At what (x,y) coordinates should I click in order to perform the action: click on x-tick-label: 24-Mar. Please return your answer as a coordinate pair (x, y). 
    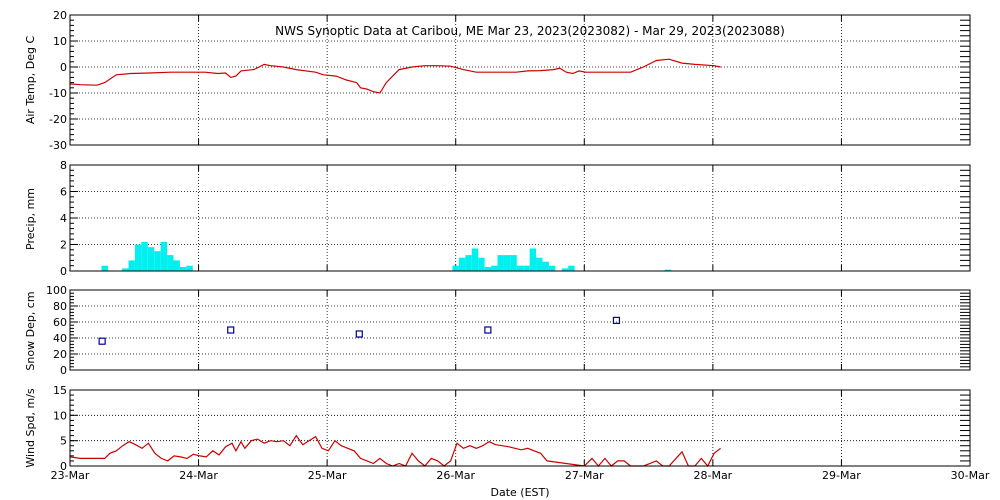
    Looking at the image, I should click on (198, 475).